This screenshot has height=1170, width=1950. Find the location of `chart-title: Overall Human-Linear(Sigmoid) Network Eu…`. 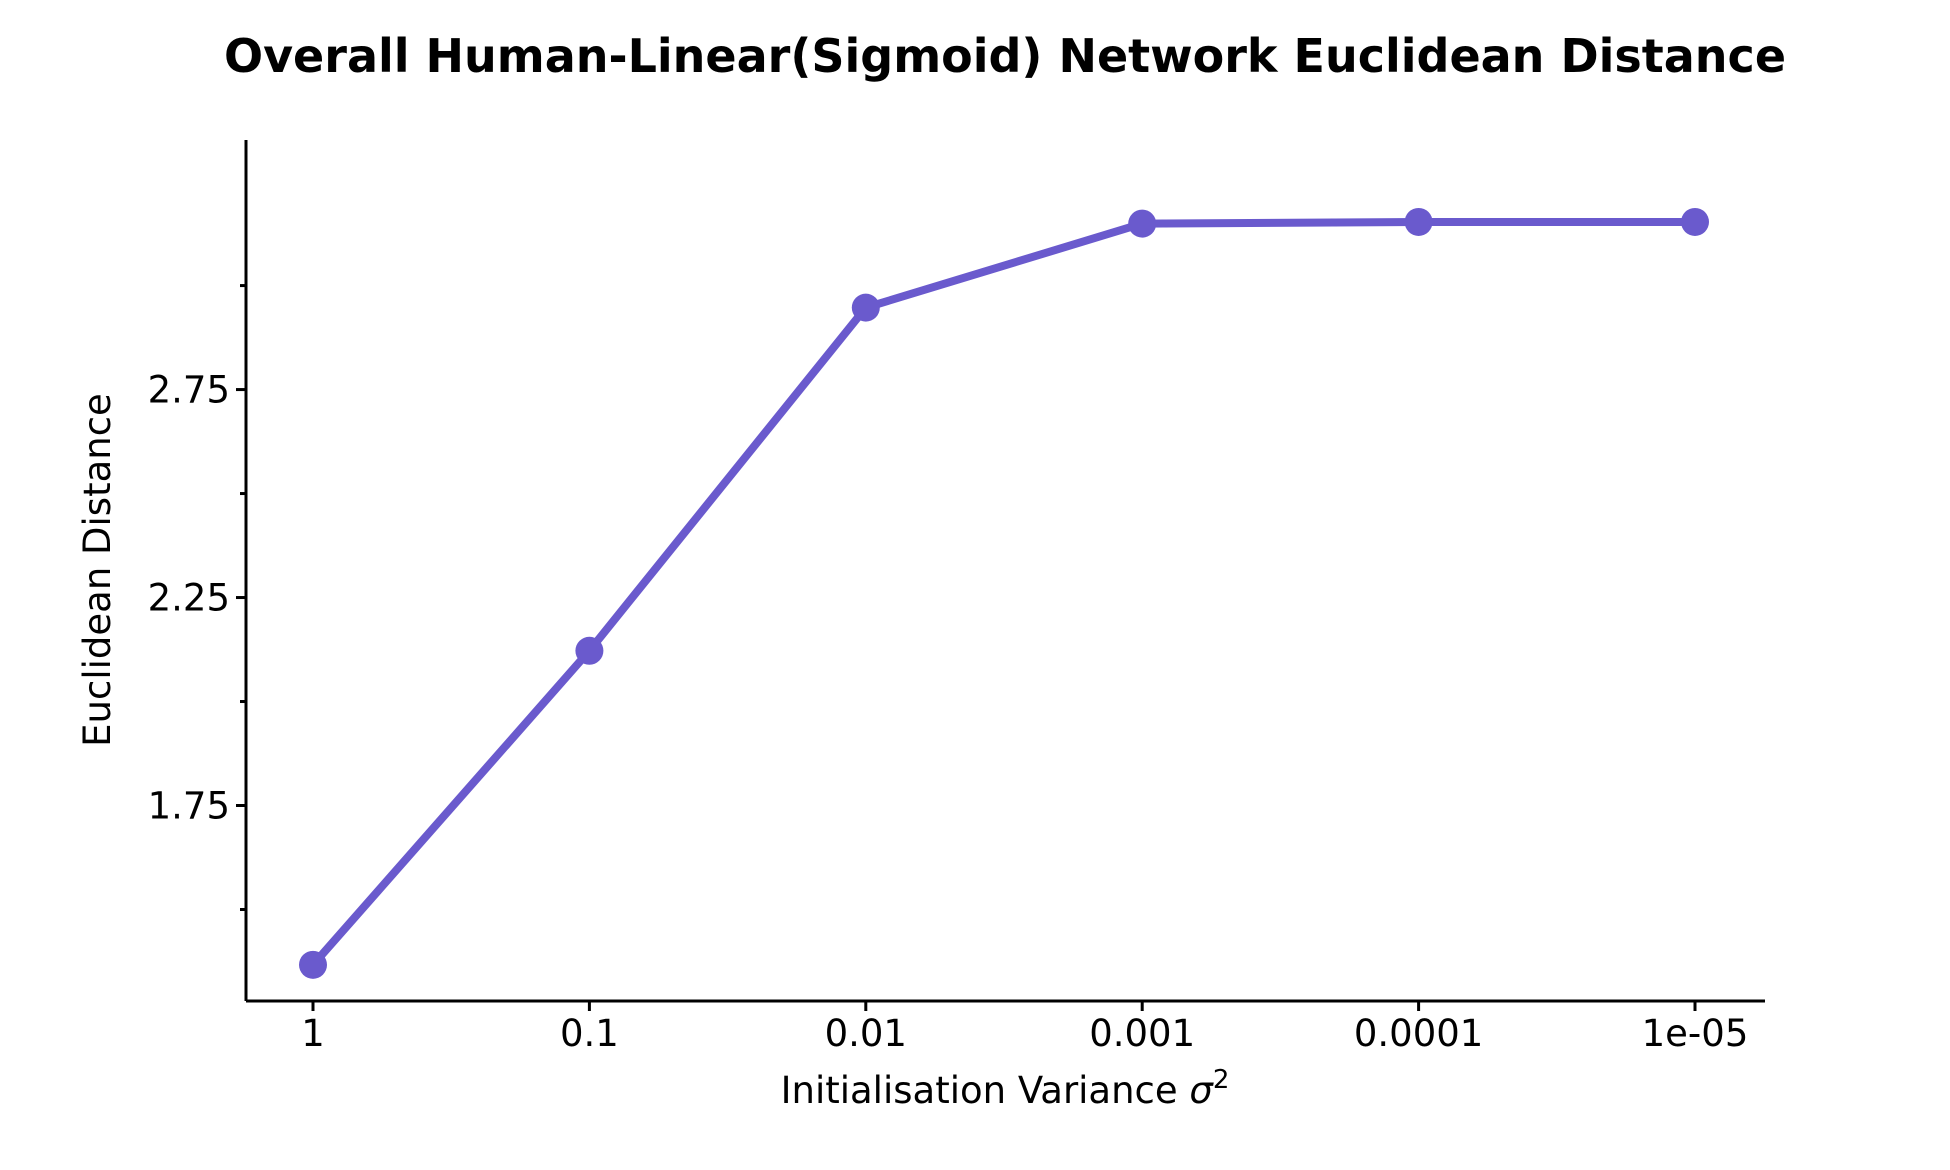

chart-title: Overall Human-Linear(Sigmoid) Network Eu… is located at coordinates (1005, 56).